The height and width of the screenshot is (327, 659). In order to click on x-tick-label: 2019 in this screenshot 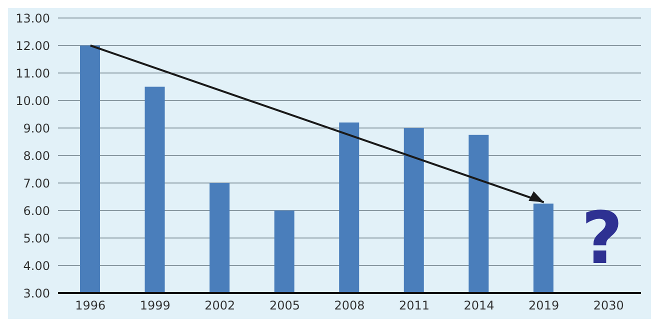, I will do `click(544, 305)`.